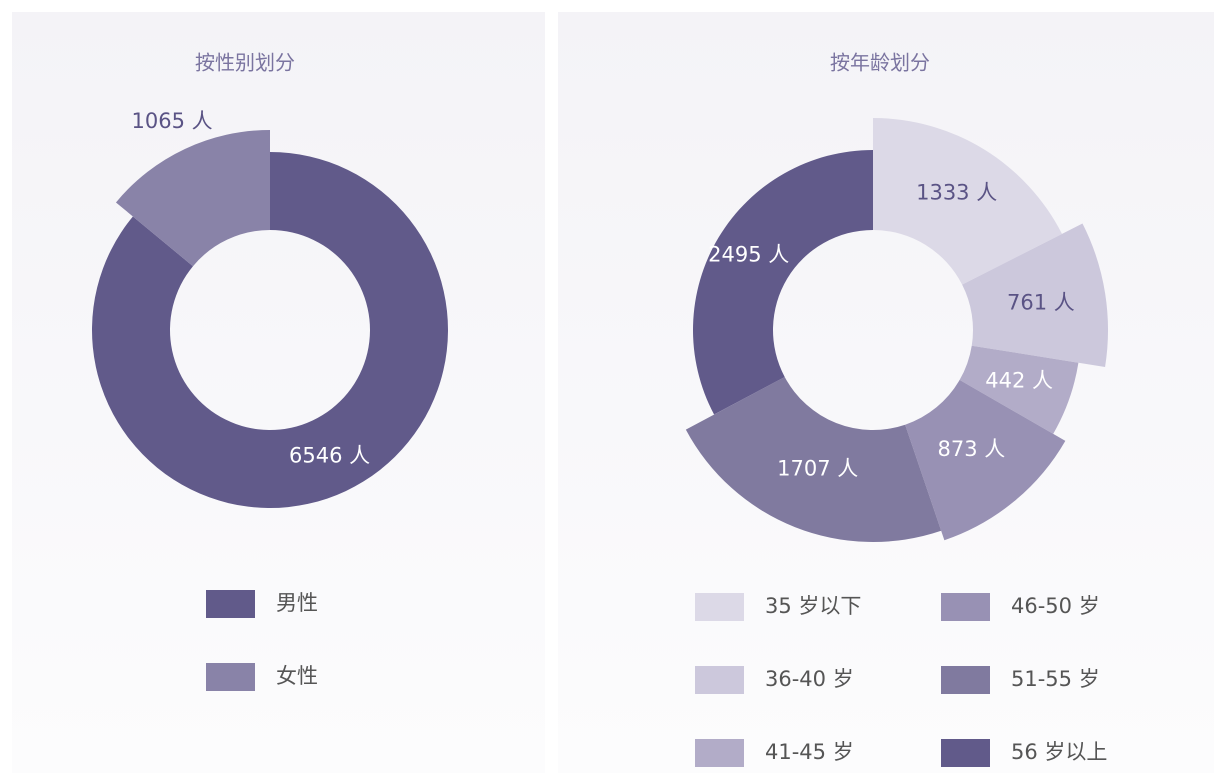  What do you see at coordinates (245, 63) in the screenshot?
I see `chart-title: 按性别划分` at bounding box center [245, 63].